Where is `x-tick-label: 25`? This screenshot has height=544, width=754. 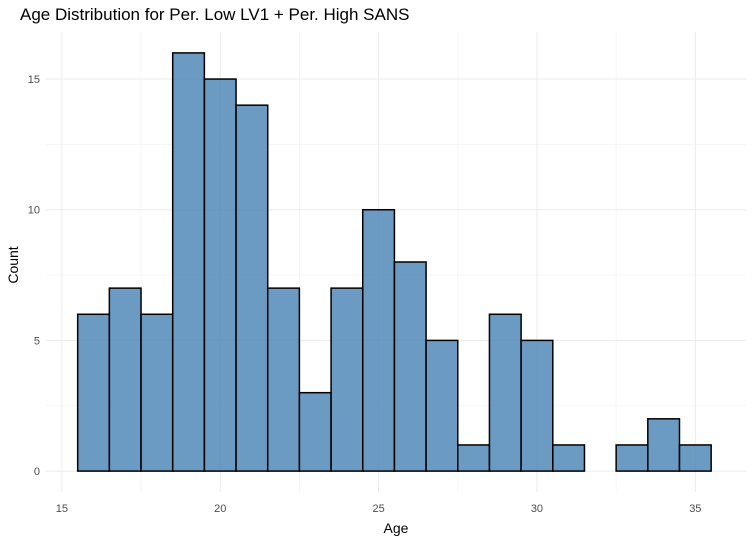 x-tick-label: 25 is located at coordinates (378, 509).